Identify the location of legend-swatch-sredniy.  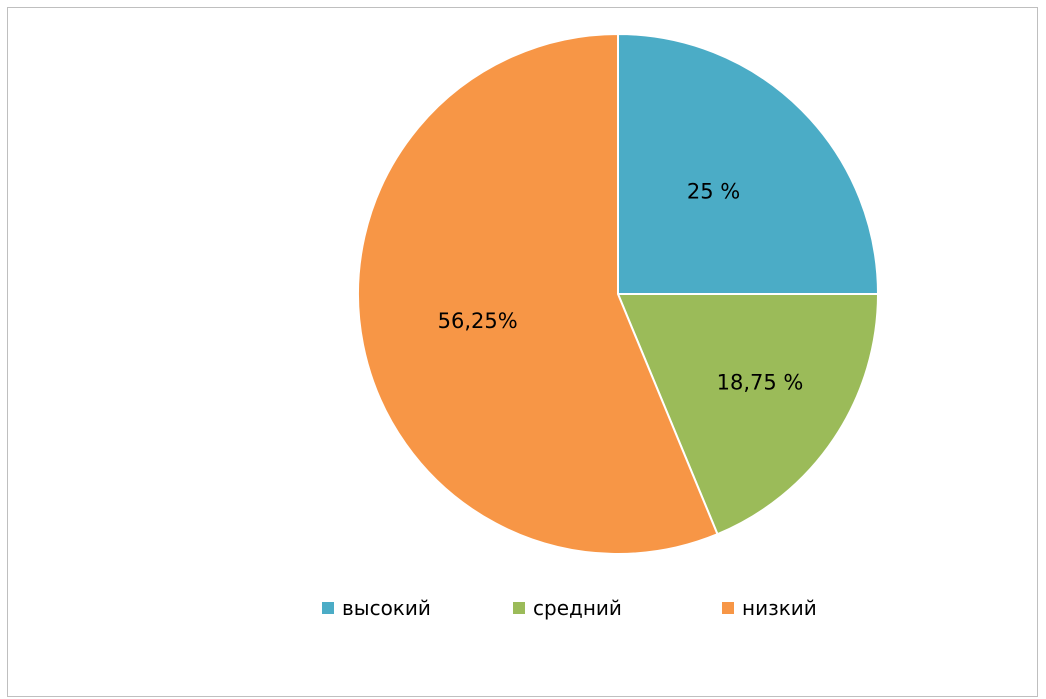
(519, 608).